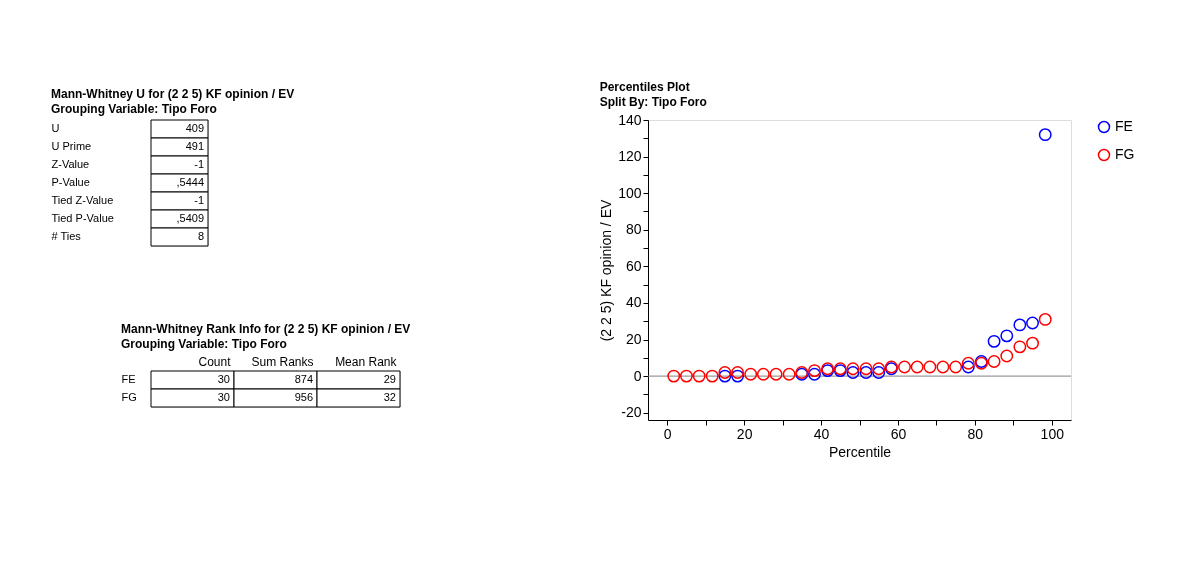 This screenshot has width=1197, height=569. Describe the element at coordinates (215, 361) in the screenshot. I see `series-label: Count` at that location.